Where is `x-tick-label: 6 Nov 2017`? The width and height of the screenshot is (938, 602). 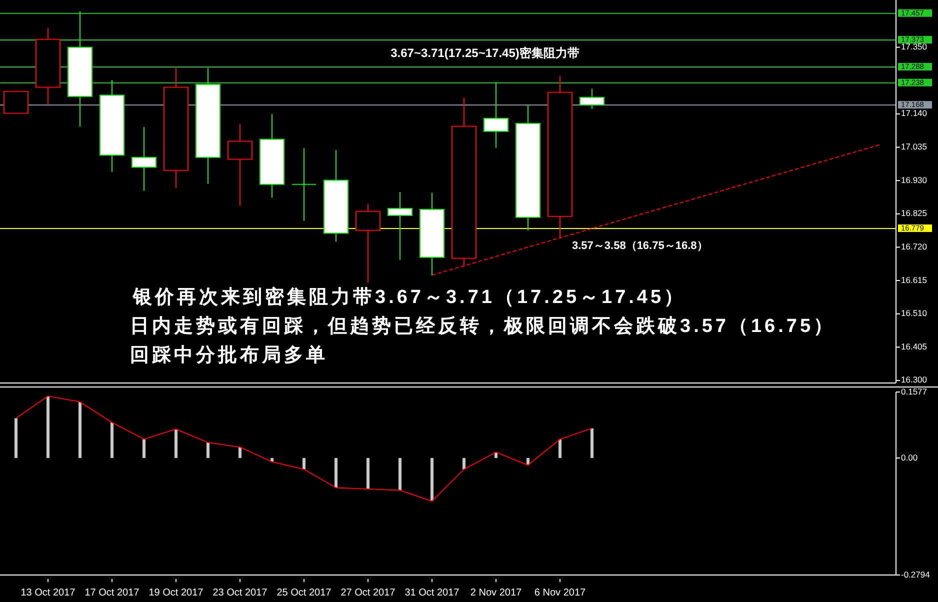 x-tick-label: 6 Nov 2017 is located at coordinates (560, 593).